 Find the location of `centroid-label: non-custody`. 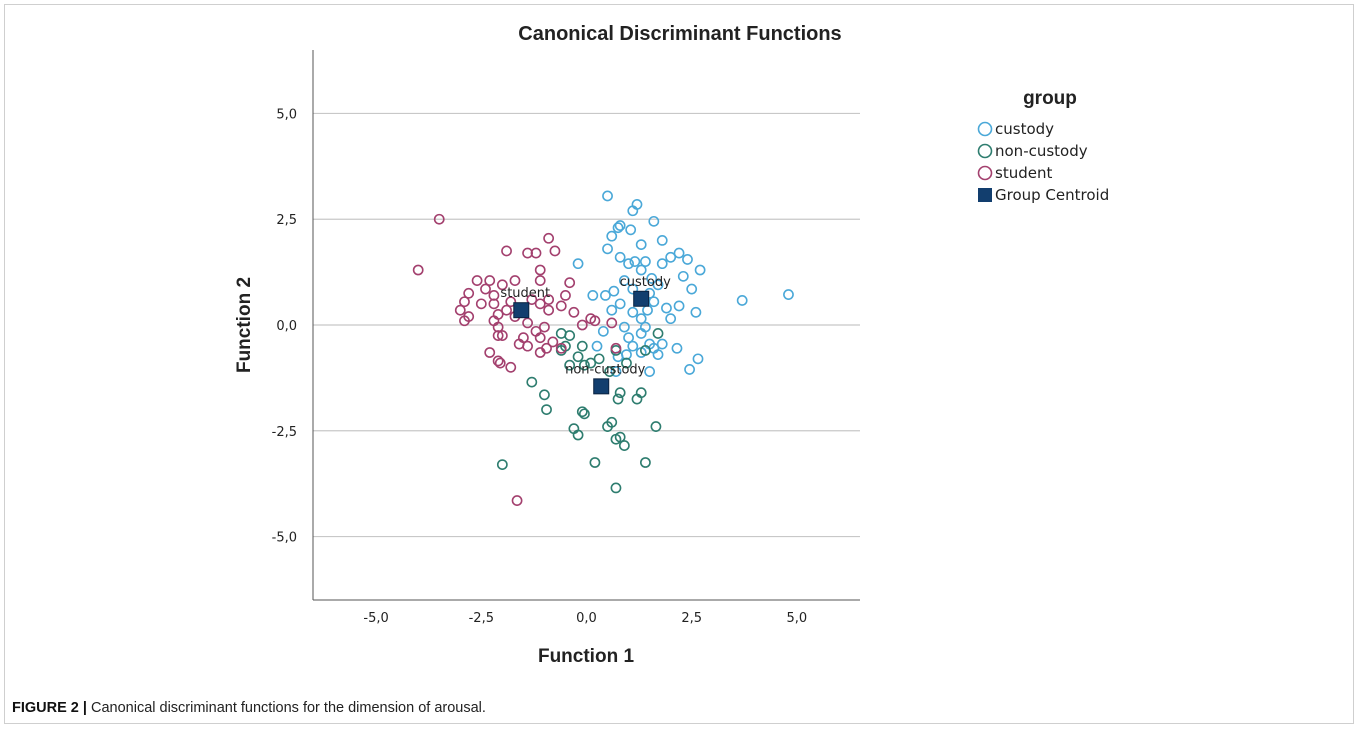

centroid-label: non-custody is located at coordinates (605, 369).